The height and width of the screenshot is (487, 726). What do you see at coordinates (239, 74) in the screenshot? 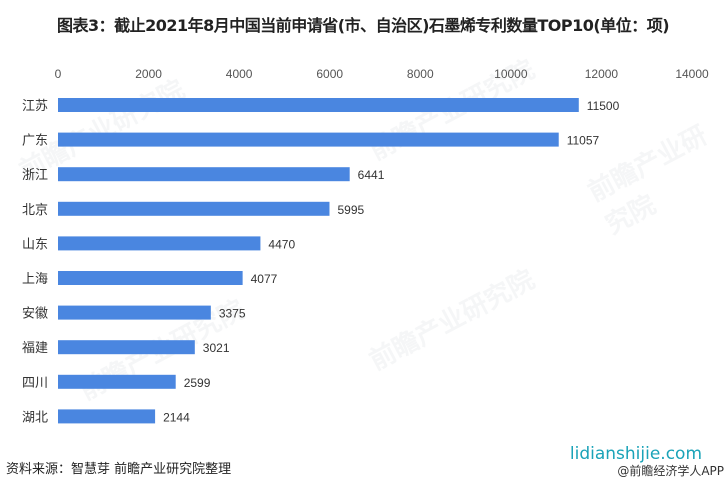
I see `x-tick-label: 4000` at bounding box center [239, 74].